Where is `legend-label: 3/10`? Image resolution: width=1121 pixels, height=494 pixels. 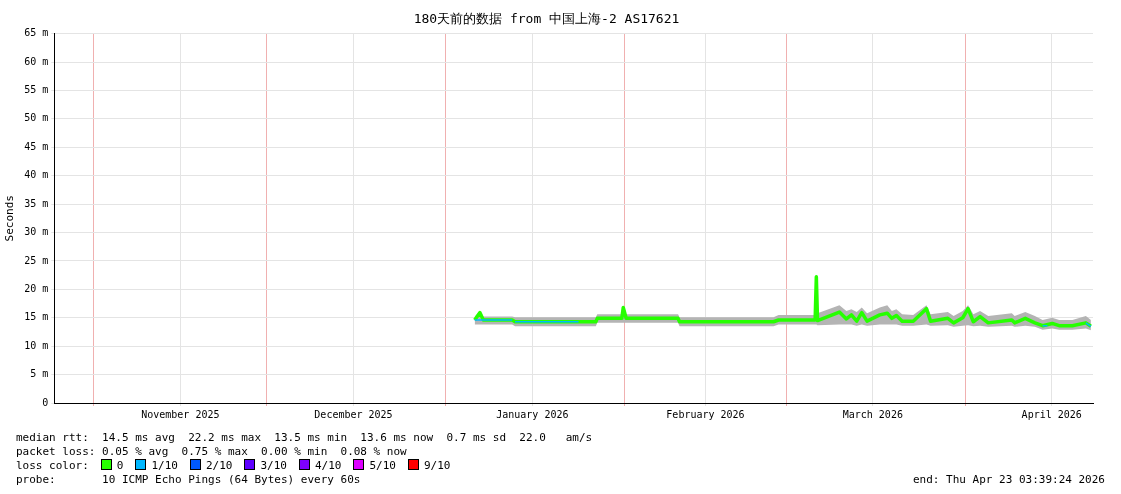
legend-label: 3/10 is located at coordinates (273, 465).